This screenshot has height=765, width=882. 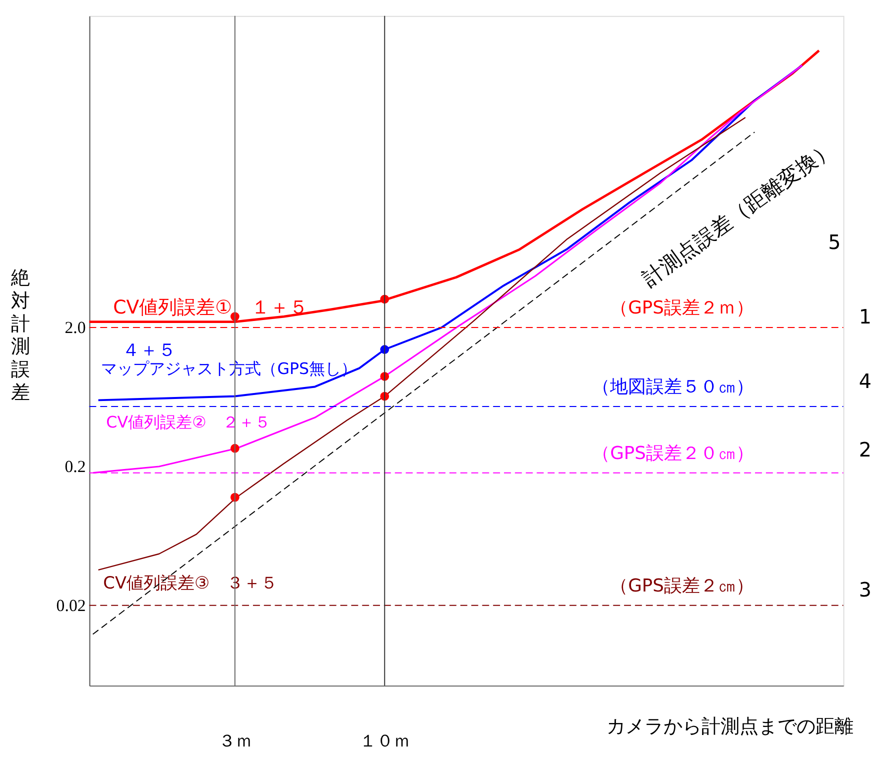 I want to click on series-label: CV値列誤差① １＋５, so click(x=210, y=308).